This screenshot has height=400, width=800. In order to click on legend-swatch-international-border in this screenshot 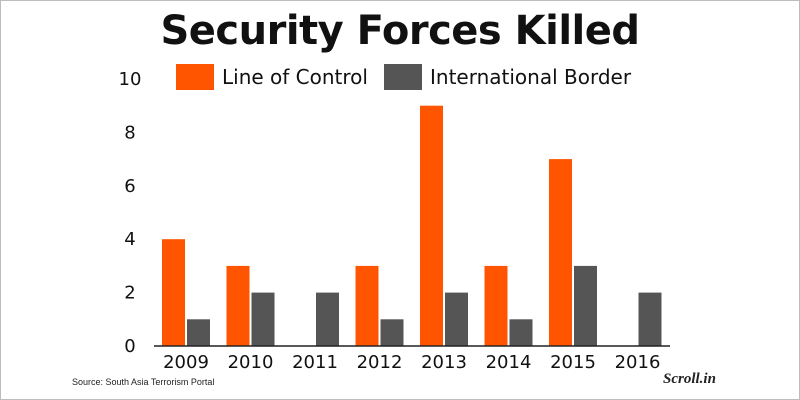, I will do `click(403, 77)`.